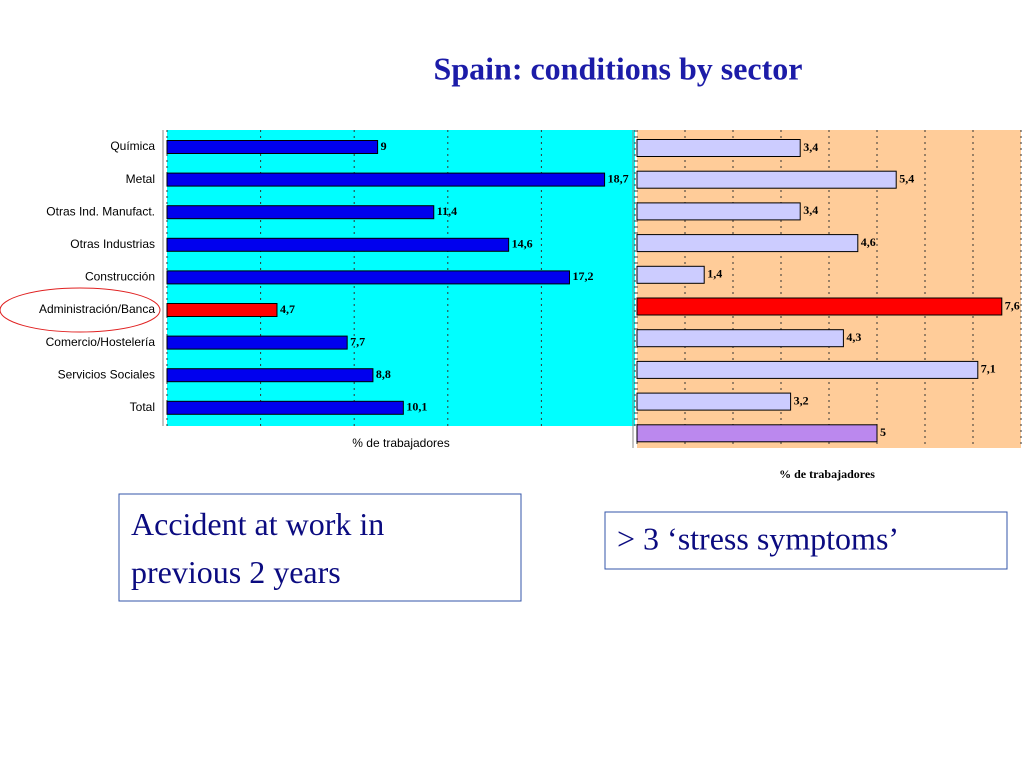 Image resolution: width=1024 pixels, height=768 pixels. What do you see at coordinates (120, 277) in the screenshot?
I see `category-label: Construcción` at bounding box center [120, 277].